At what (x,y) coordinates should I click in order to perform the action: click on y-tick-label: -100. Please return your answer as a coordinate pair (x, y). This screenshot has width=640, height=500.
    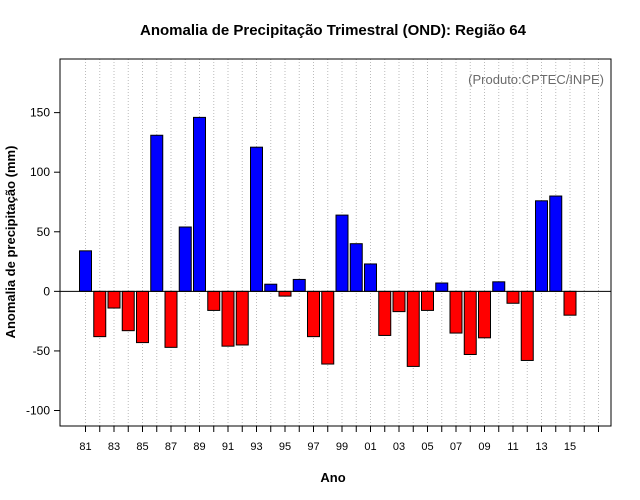
    Looking at the image, I should click on (38, 411).